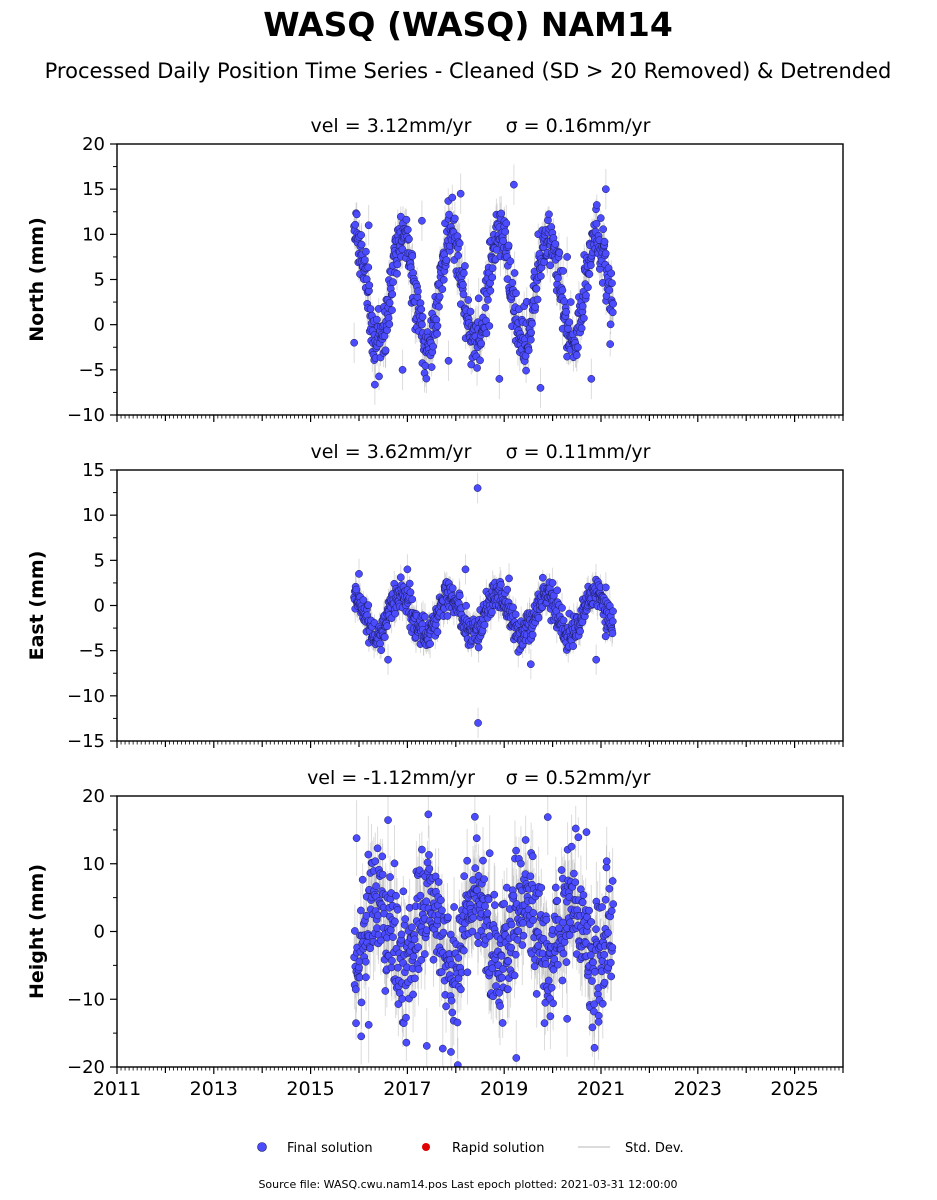 The image size is (937, 1200). Describe the element at coordinates (330, 1148) in the screenshot. I see `legend-final-label: Final solution` at that location.